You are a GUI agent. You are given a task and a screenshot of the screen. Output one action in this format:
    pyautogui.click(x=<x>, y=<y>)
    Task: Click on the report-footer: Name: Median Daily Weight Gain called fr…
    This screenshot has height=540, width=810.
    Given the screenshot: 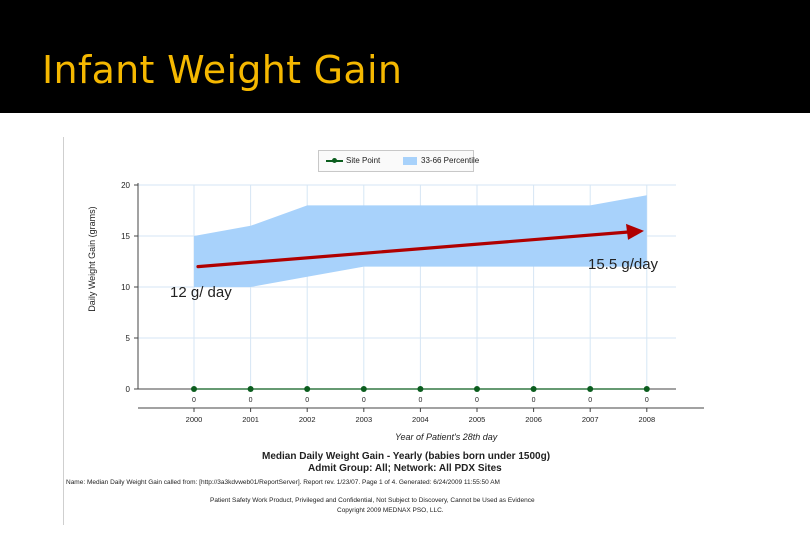 What is the action you would take?
    pyautogui.click(x=283, y=482)
    